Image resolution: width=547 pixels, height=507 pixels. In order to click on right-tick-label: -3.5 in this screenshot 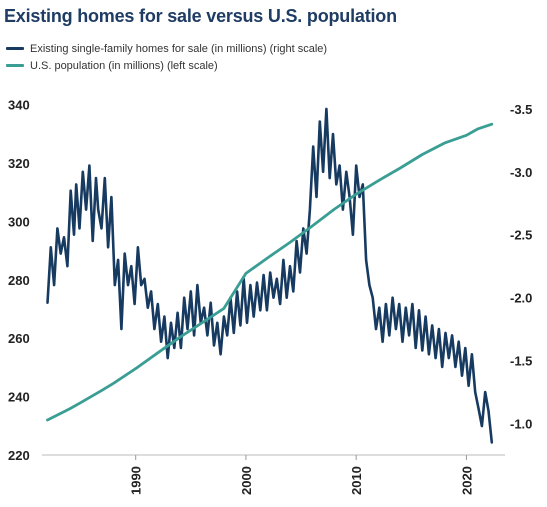, I will do `click(521, 109)`.